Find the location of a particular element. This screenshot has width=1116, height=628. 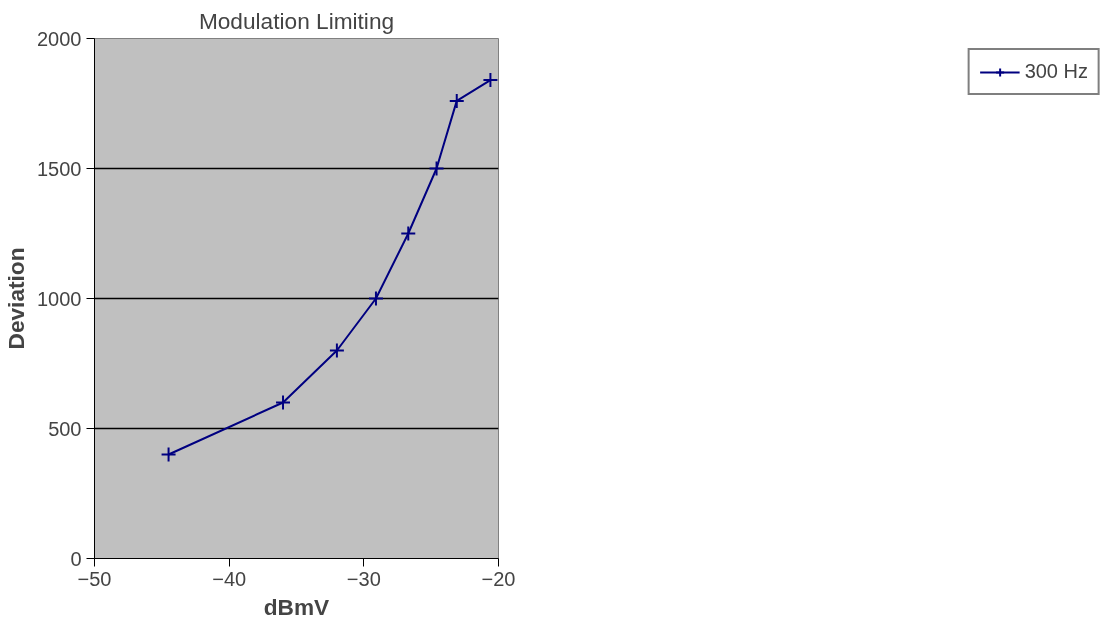

y-axis-title: Deviation is located at coordinates (16, 298).